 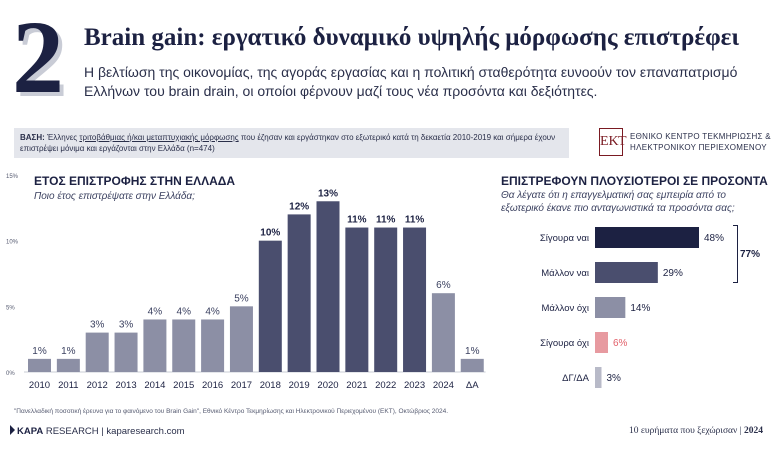 What do you see at coordinates (154, 385) in the screenshot?
I see `x-tick-label: 2014` at bounding box center [154, 385].